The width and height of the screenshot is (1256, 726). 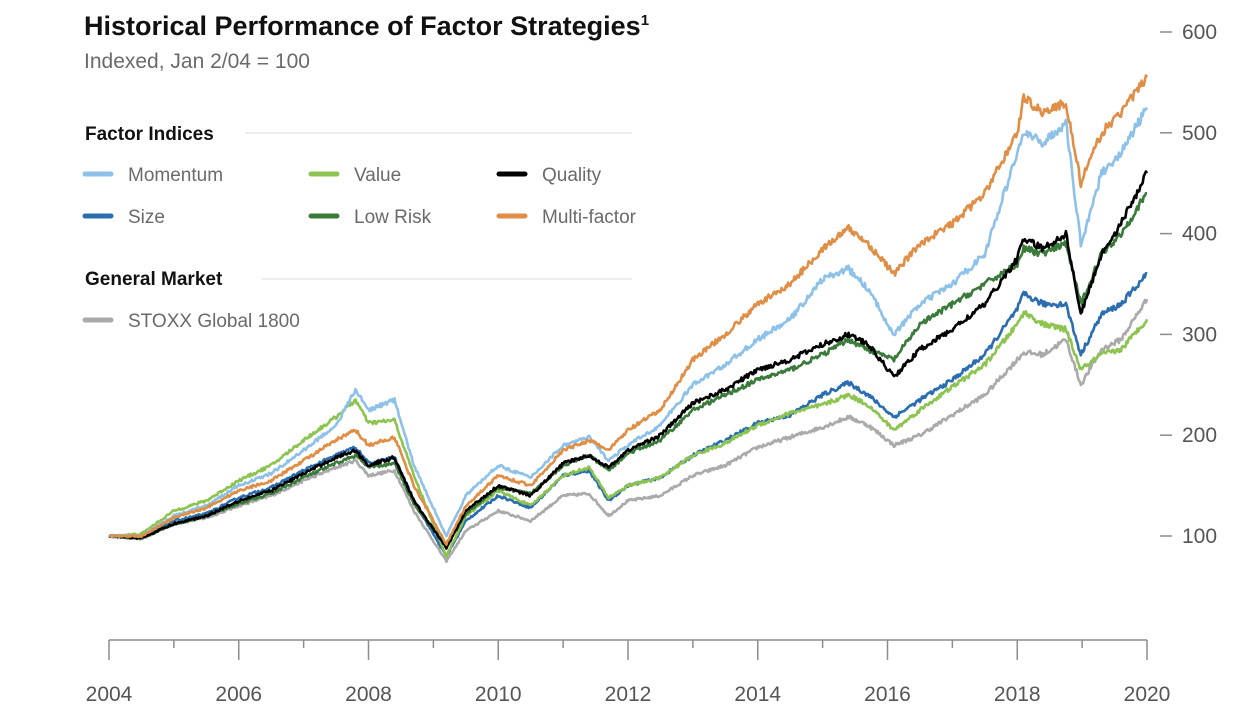 I want to click on y-tick-label-400: 400, so click(x=1199, y=234).